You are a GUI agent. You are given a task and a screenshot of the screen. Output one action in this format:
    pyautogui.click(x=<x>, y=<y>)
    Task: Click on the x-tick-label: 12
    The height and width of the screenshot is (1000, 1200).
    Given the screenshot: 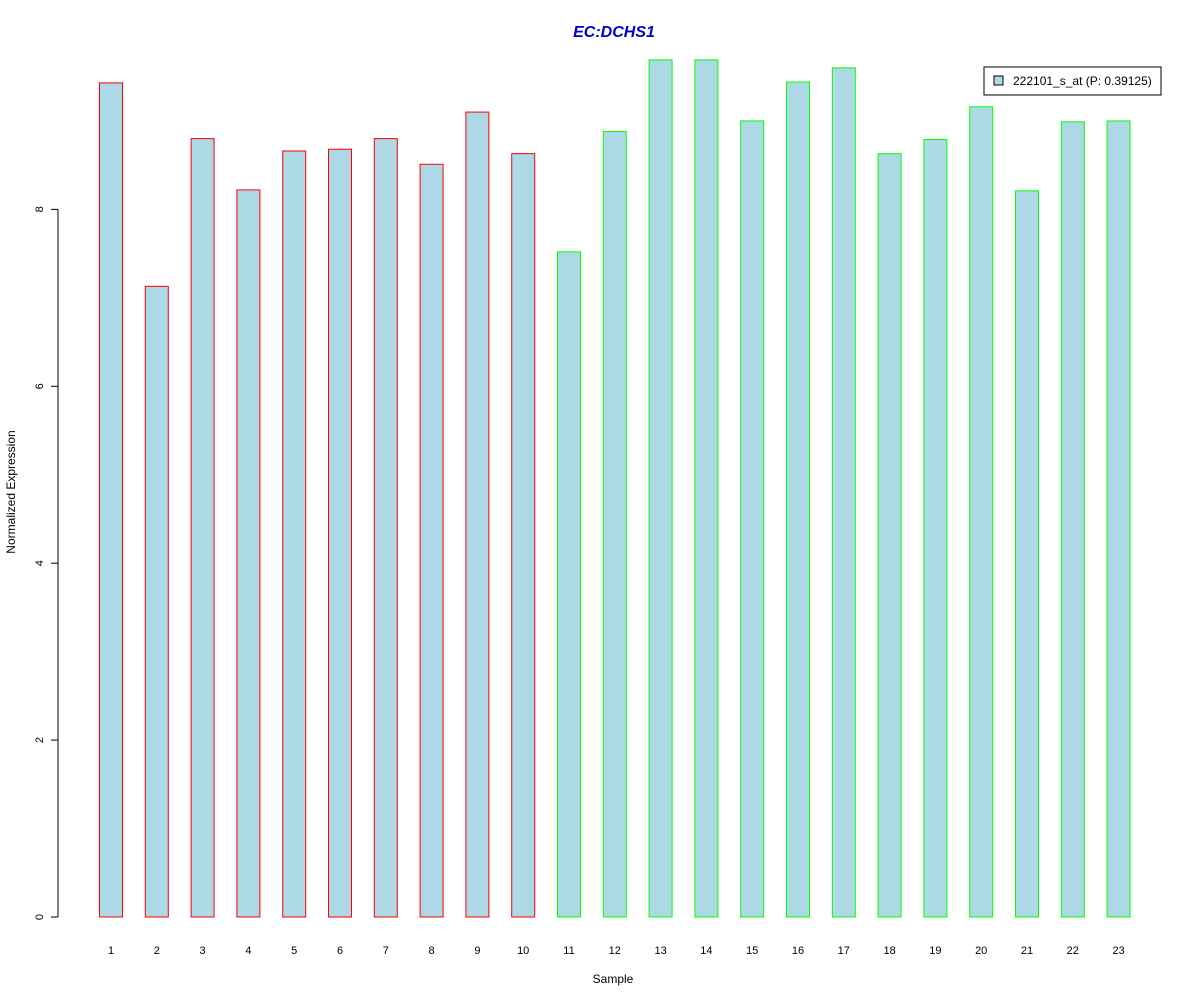 What is the action you would take?
    pyautogui.click(x=615, y=951)
    